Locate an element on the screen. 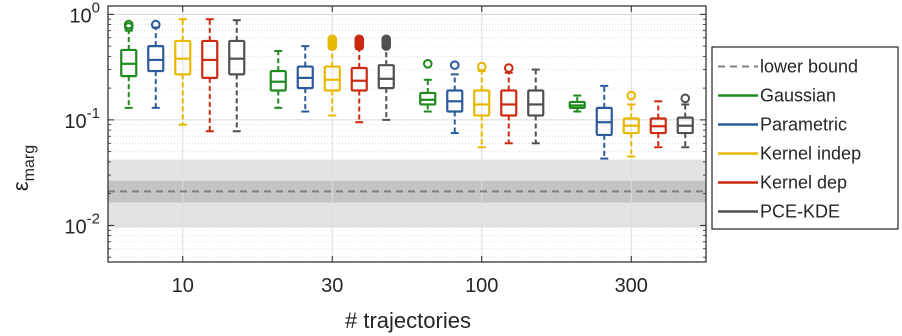  y-tick-label: 10⁻¹ is located at coordinates (82, 119).